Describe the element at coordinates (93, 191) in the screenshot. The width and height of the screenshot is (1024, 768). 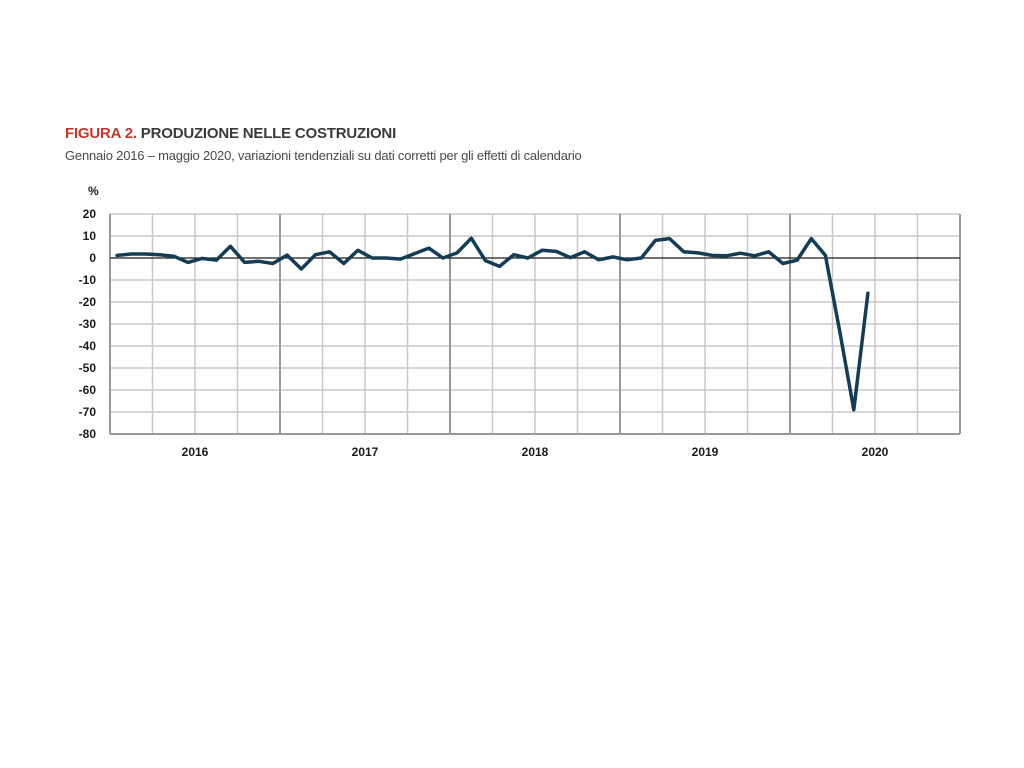
I see `y-unit-label: %` at that location.